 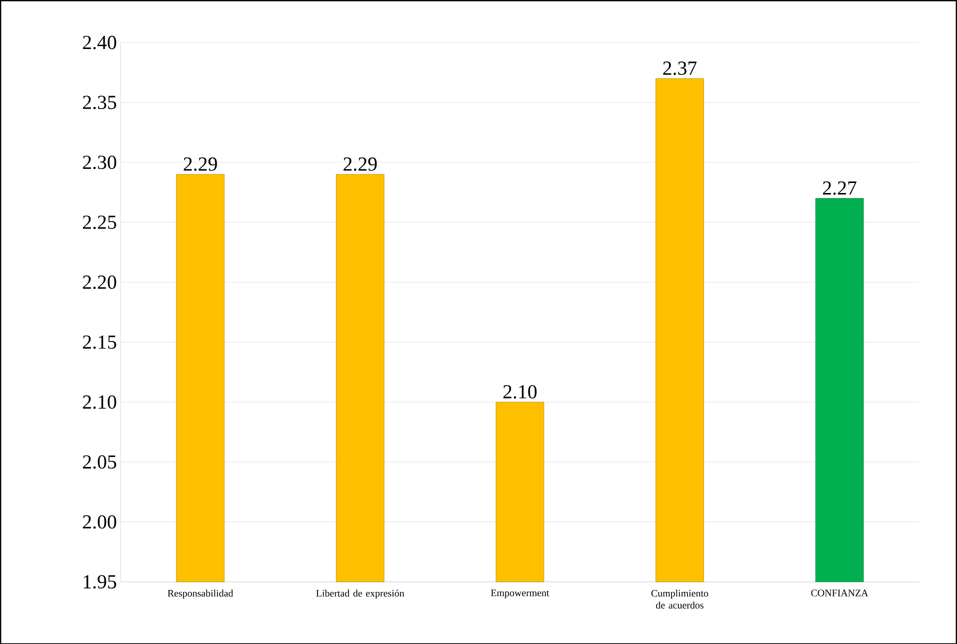 What do you see at coordinates (201, 593) in the screenshot?
I see `x-tick-label: Responsabilidad` at bounding box center [201, 593].